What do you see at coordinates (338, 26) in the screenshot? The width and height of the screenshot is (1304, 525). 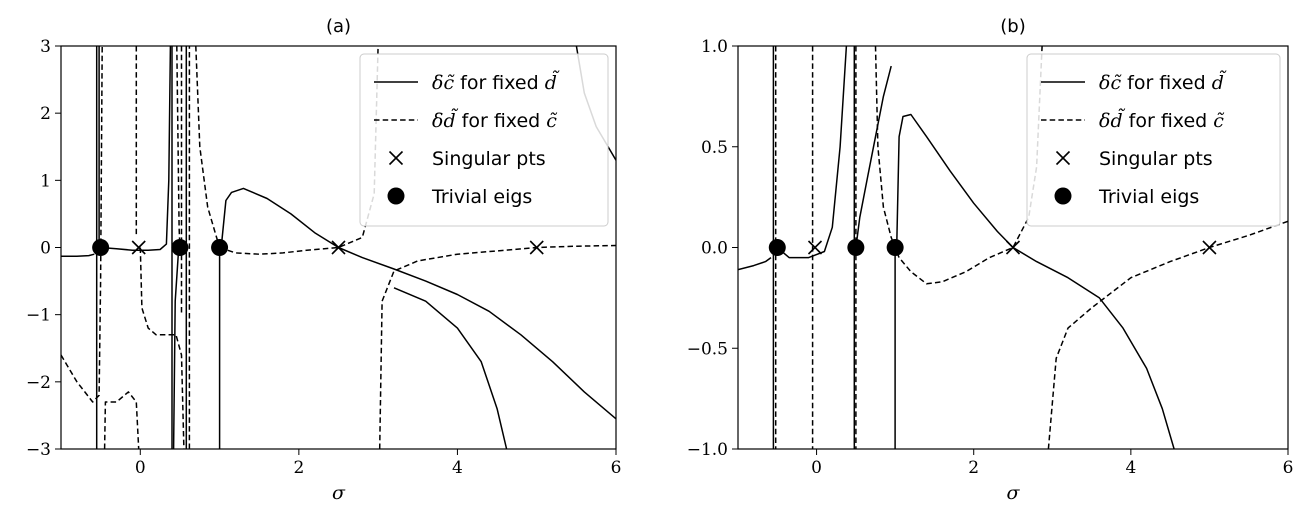 I see `chart-title: (a)` at bounding box center [338, 26].